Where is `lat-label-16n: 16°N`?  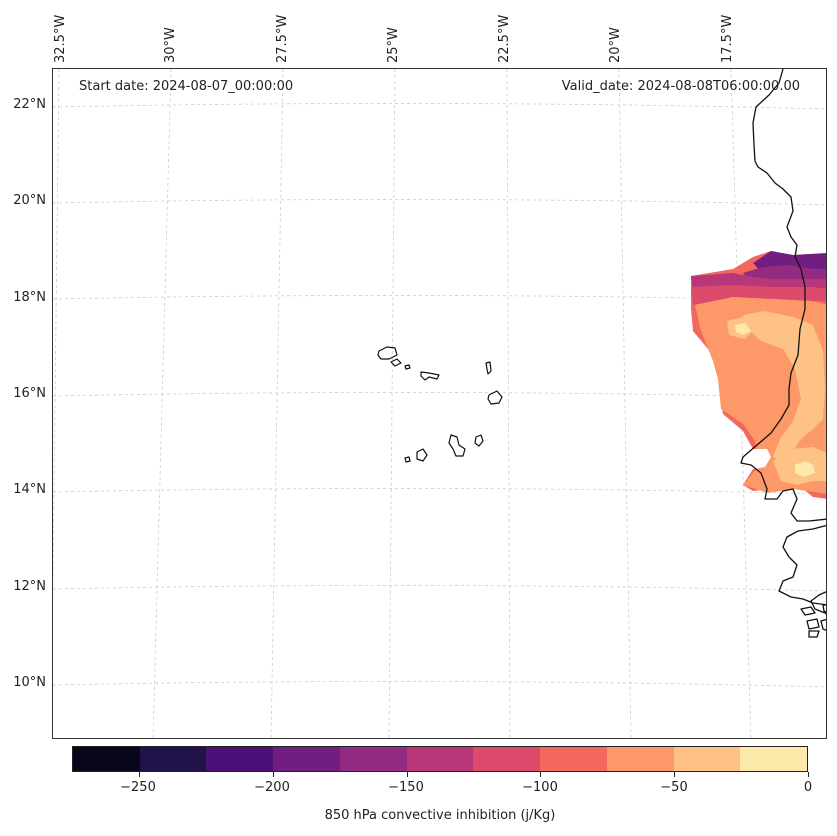 lat-label-16n: 16°N is located at coordinates (29, 393).